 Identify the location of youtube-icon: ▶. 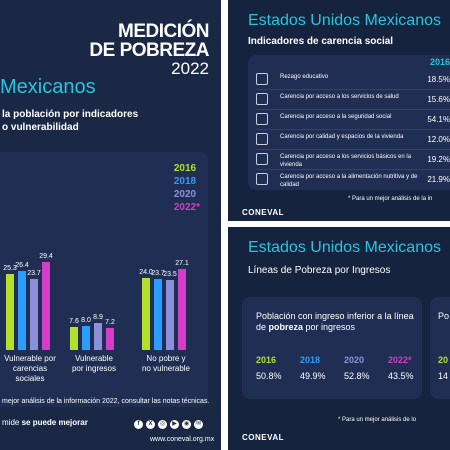
(174, 424).